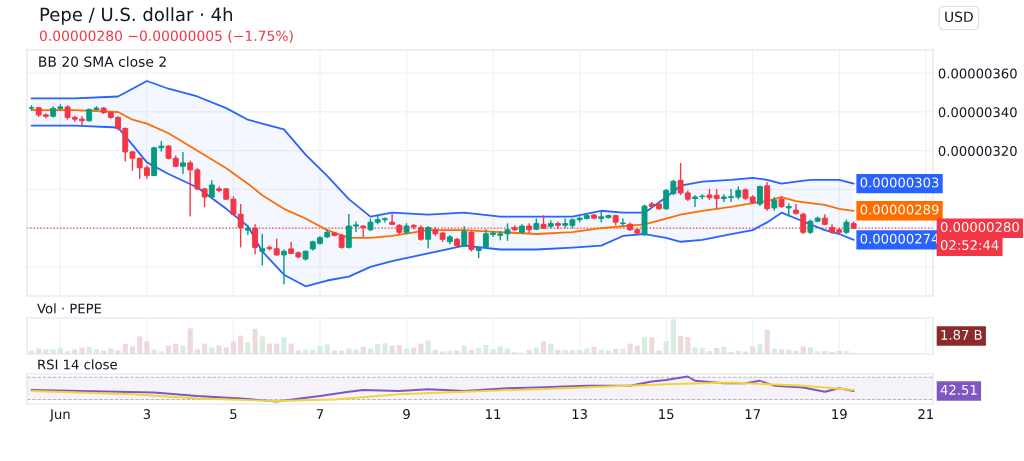  I want to click on chart-subtitle: 0.00000280 −0.00000005 (−1.75%), so click(166, 36).